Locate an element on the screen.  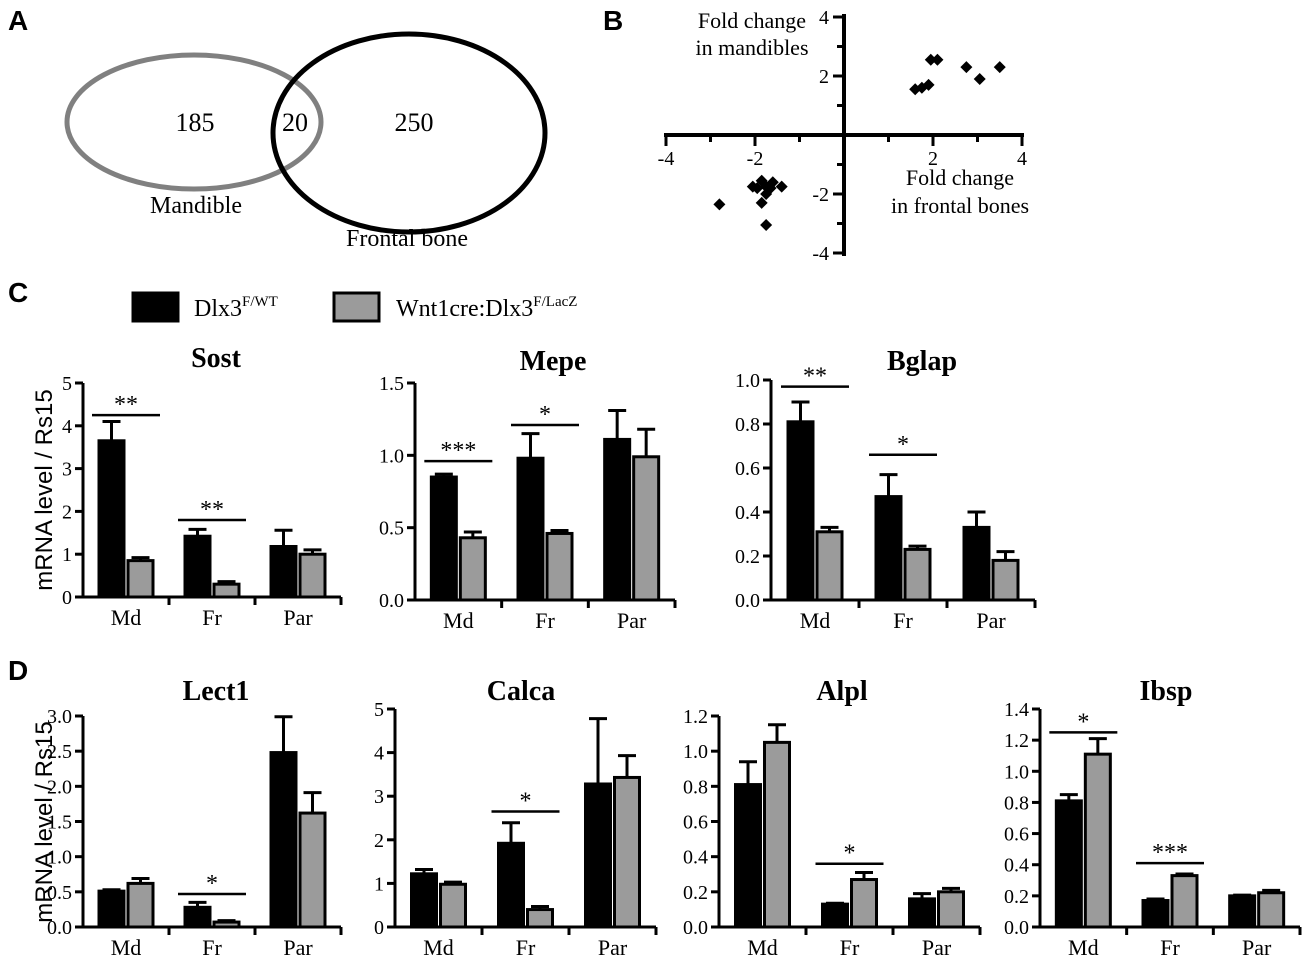
lect1-y-tick-label: 1.5 is located at coordinates (59, 823).